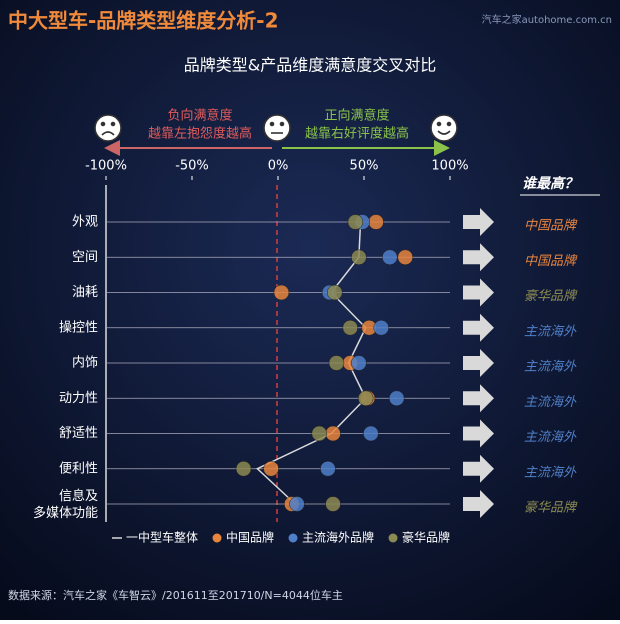  What do you see at coordinates (250, 537) in the screenshot?
I see `legend-label: 中国品牌` at bounding box center [250, 537].